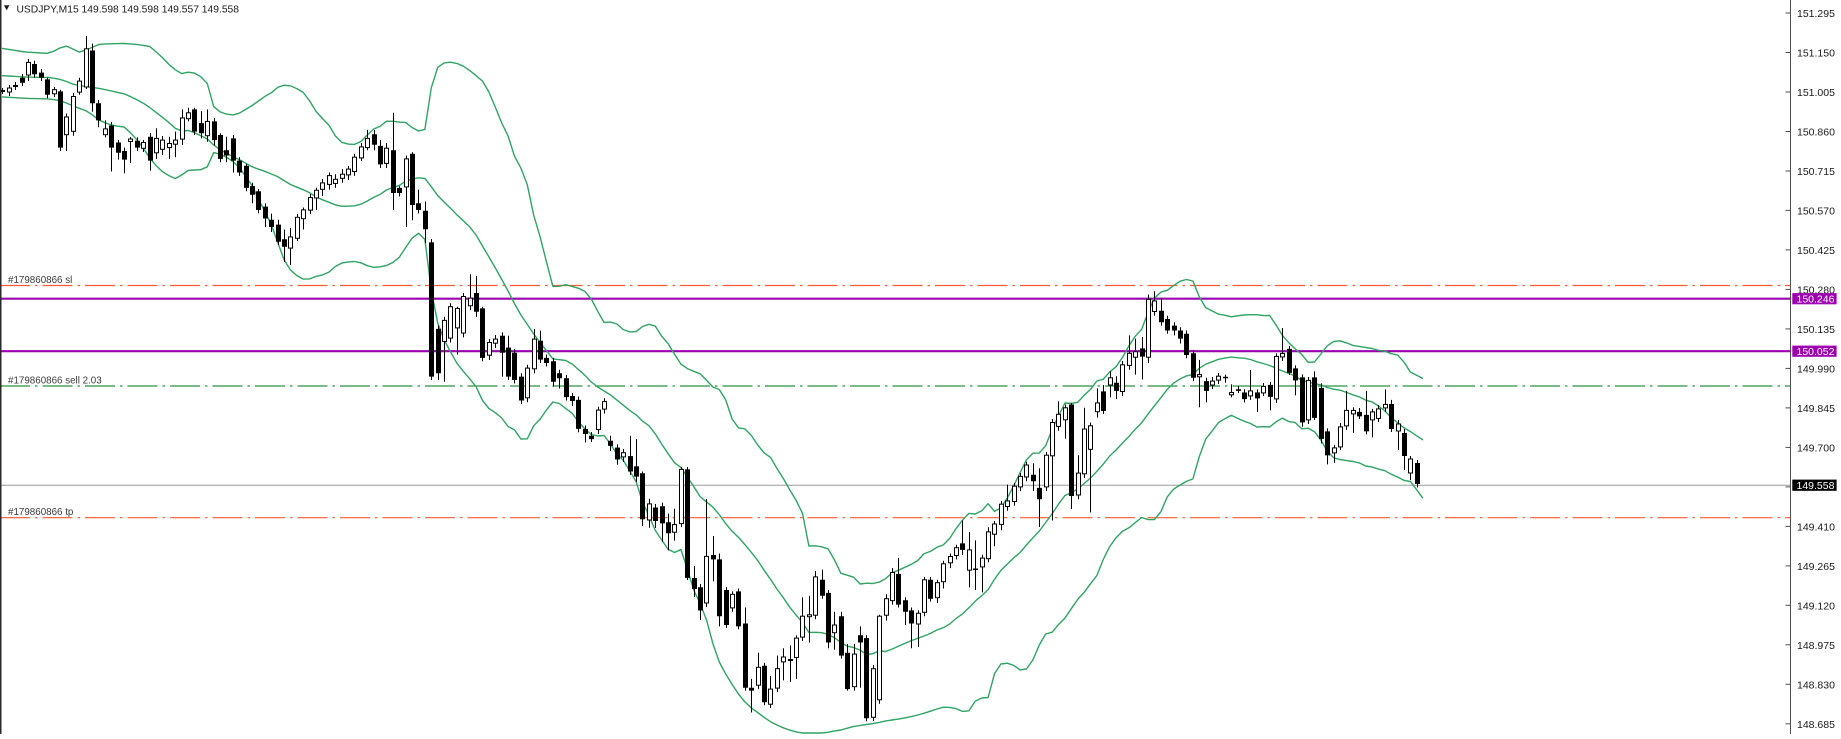  What do you see at coordinates (1816, 725) in the screenshot?
I see `svg-text: 148.685` at bounding box center [1816, 725].